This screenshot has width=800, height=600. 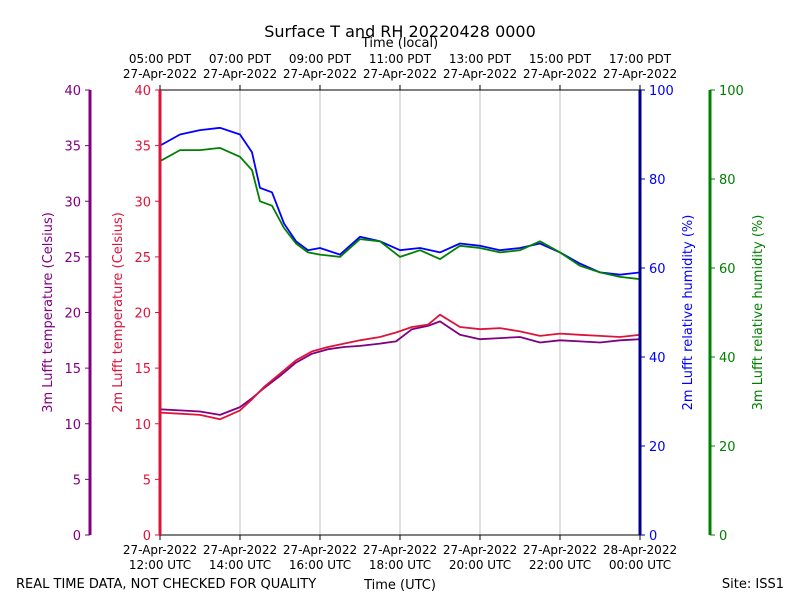 What do you see at coordinates (160, 565) in the screenshot?
I see `x-tick-time-utc-0: 12:00 UTC` at bounding box center [160, 565].